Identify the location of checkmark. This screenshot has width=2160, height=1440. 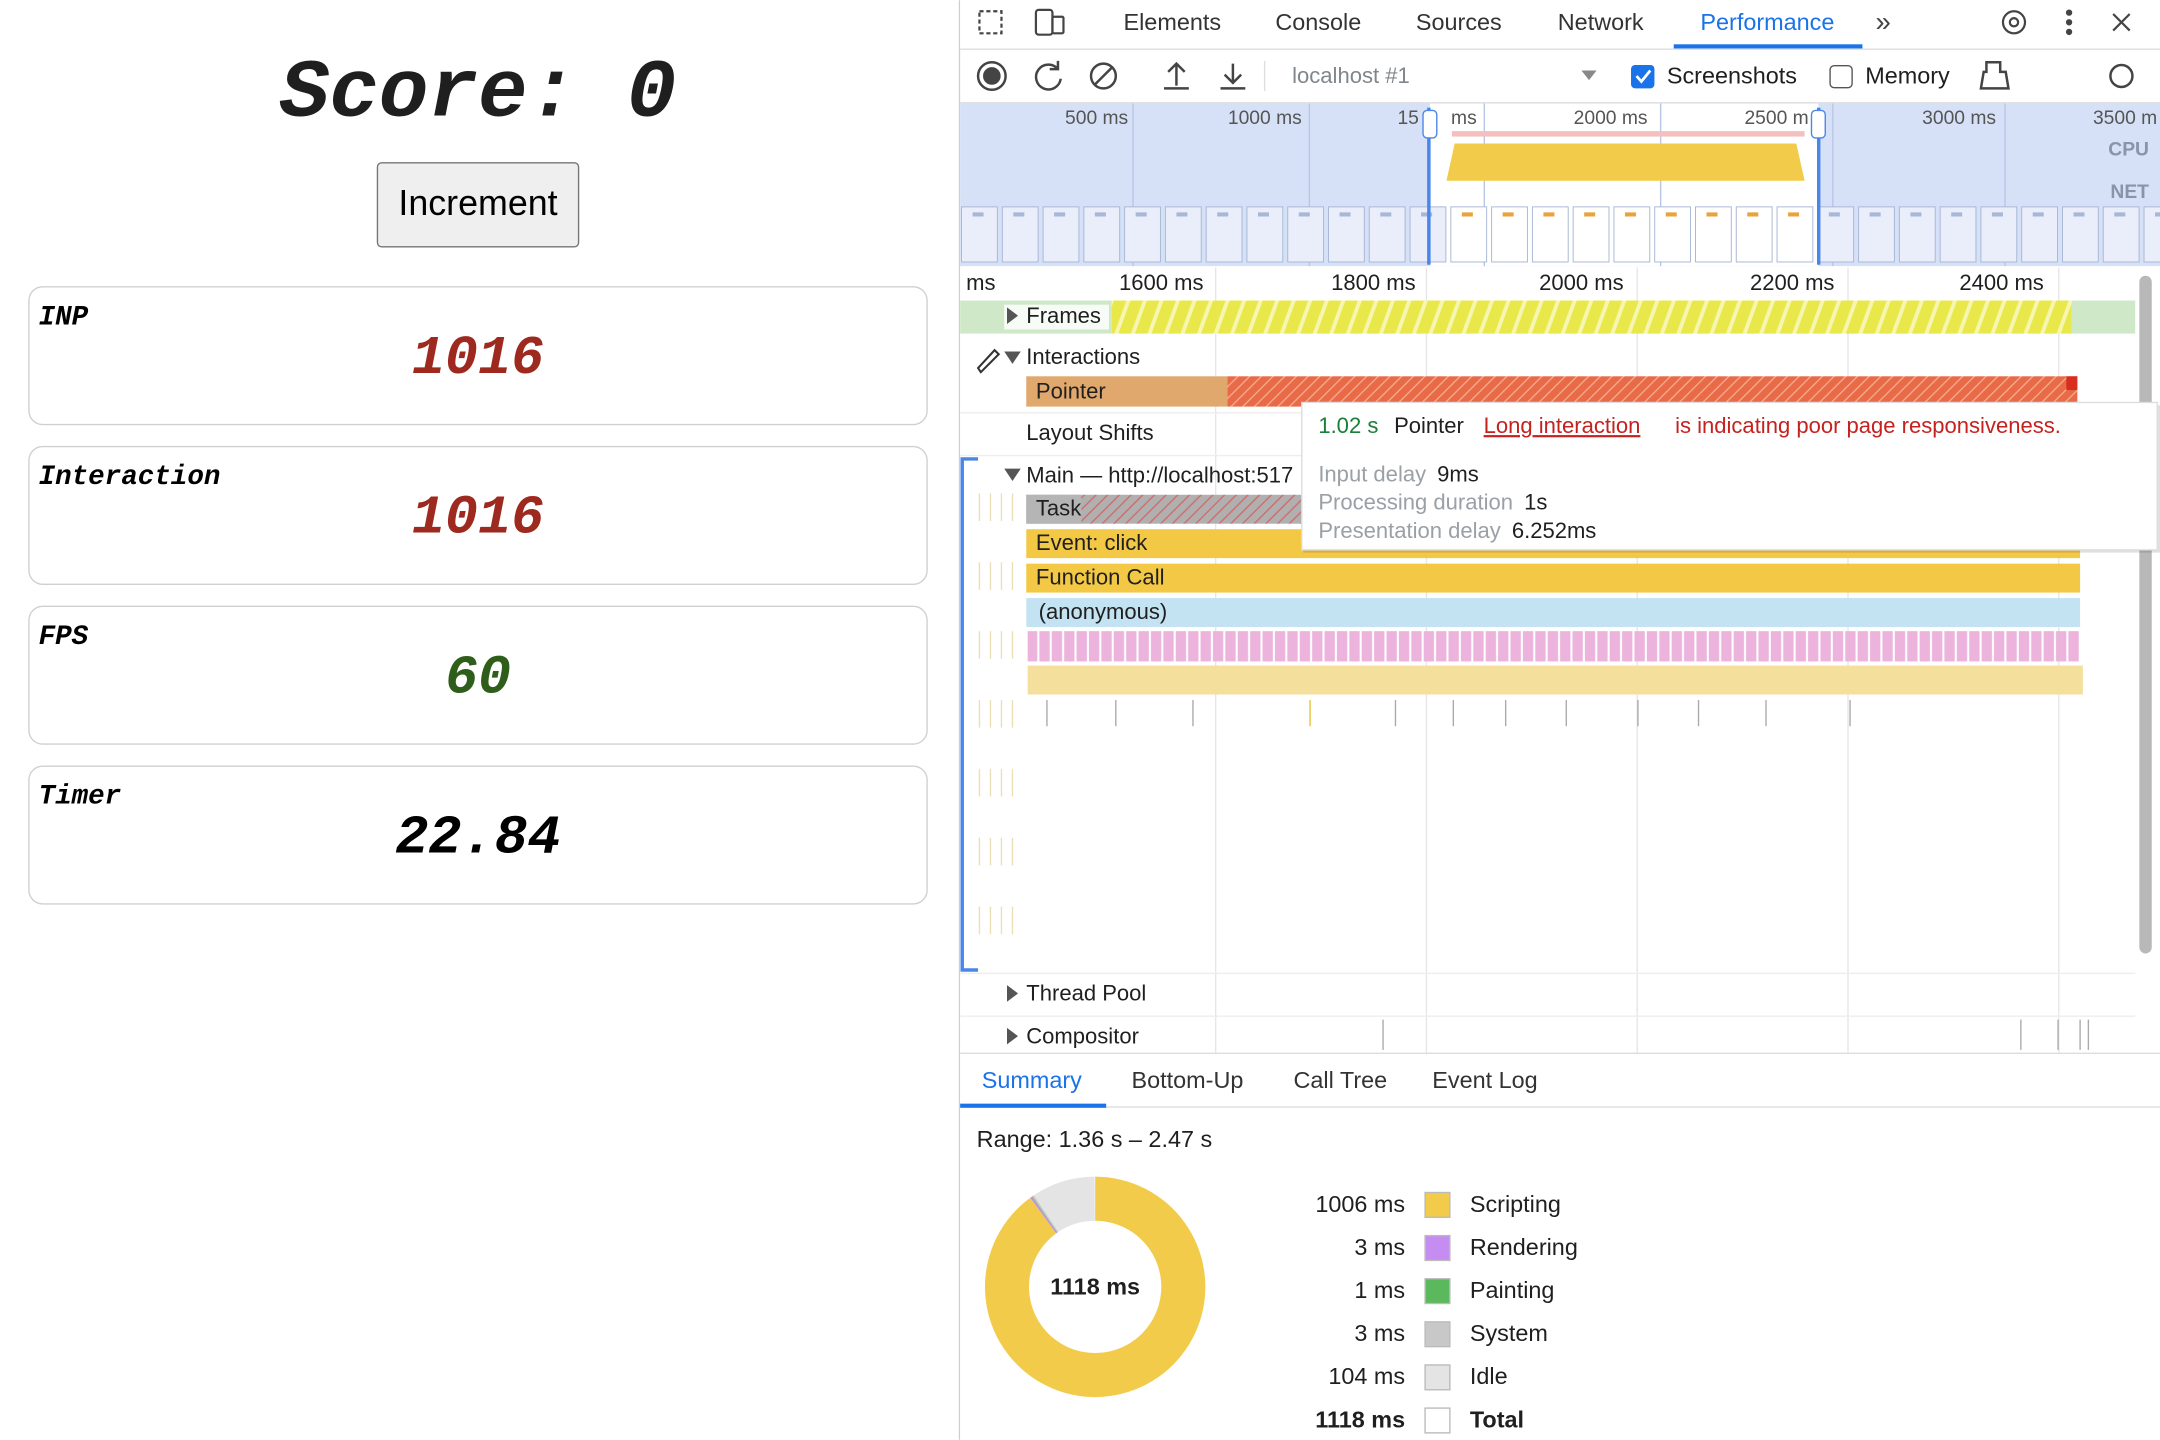
(1643, 76).